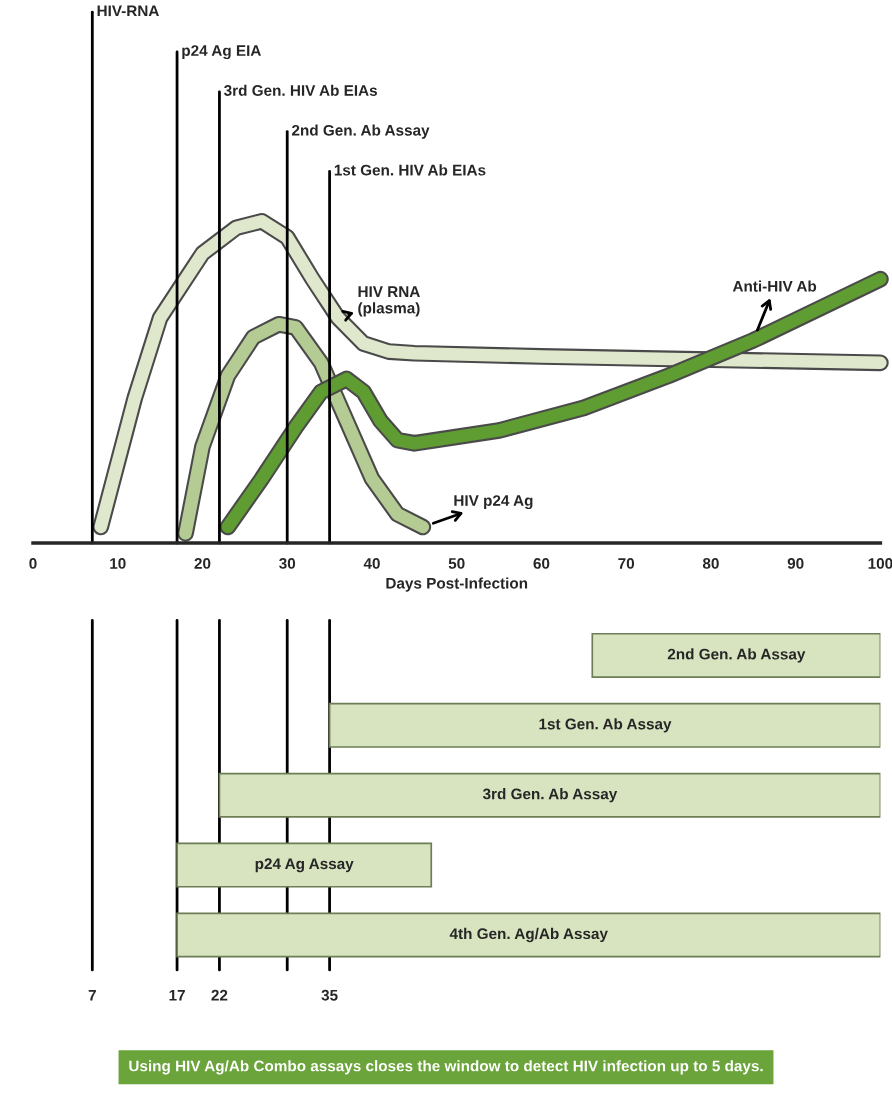  What do you see at coordinates (541, 563) in the screenshot?
I see `x-tick-label: 60` at bounding box center [541, 563].